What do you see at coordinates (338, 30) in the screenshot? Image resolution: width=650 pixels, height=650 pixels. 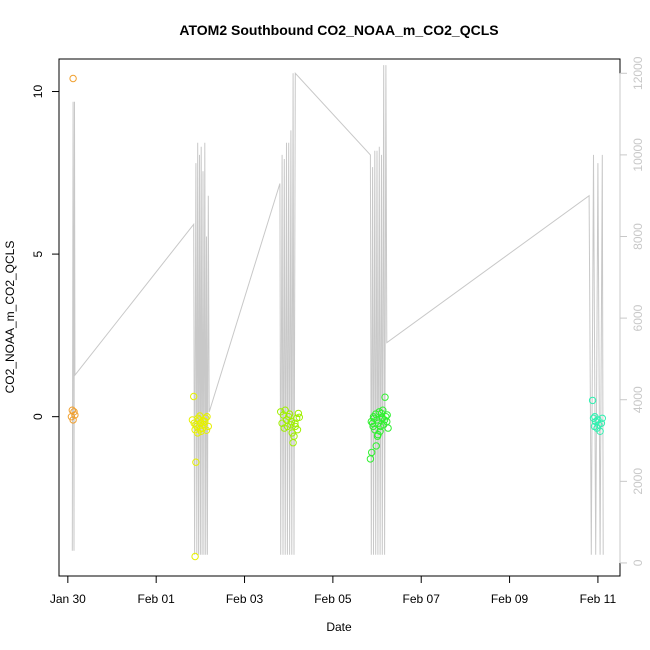 I see `chart-title: ATOM2 Southbound CO2_NOAA_m_CO2_QCLS` at bounding box center [338, 30].